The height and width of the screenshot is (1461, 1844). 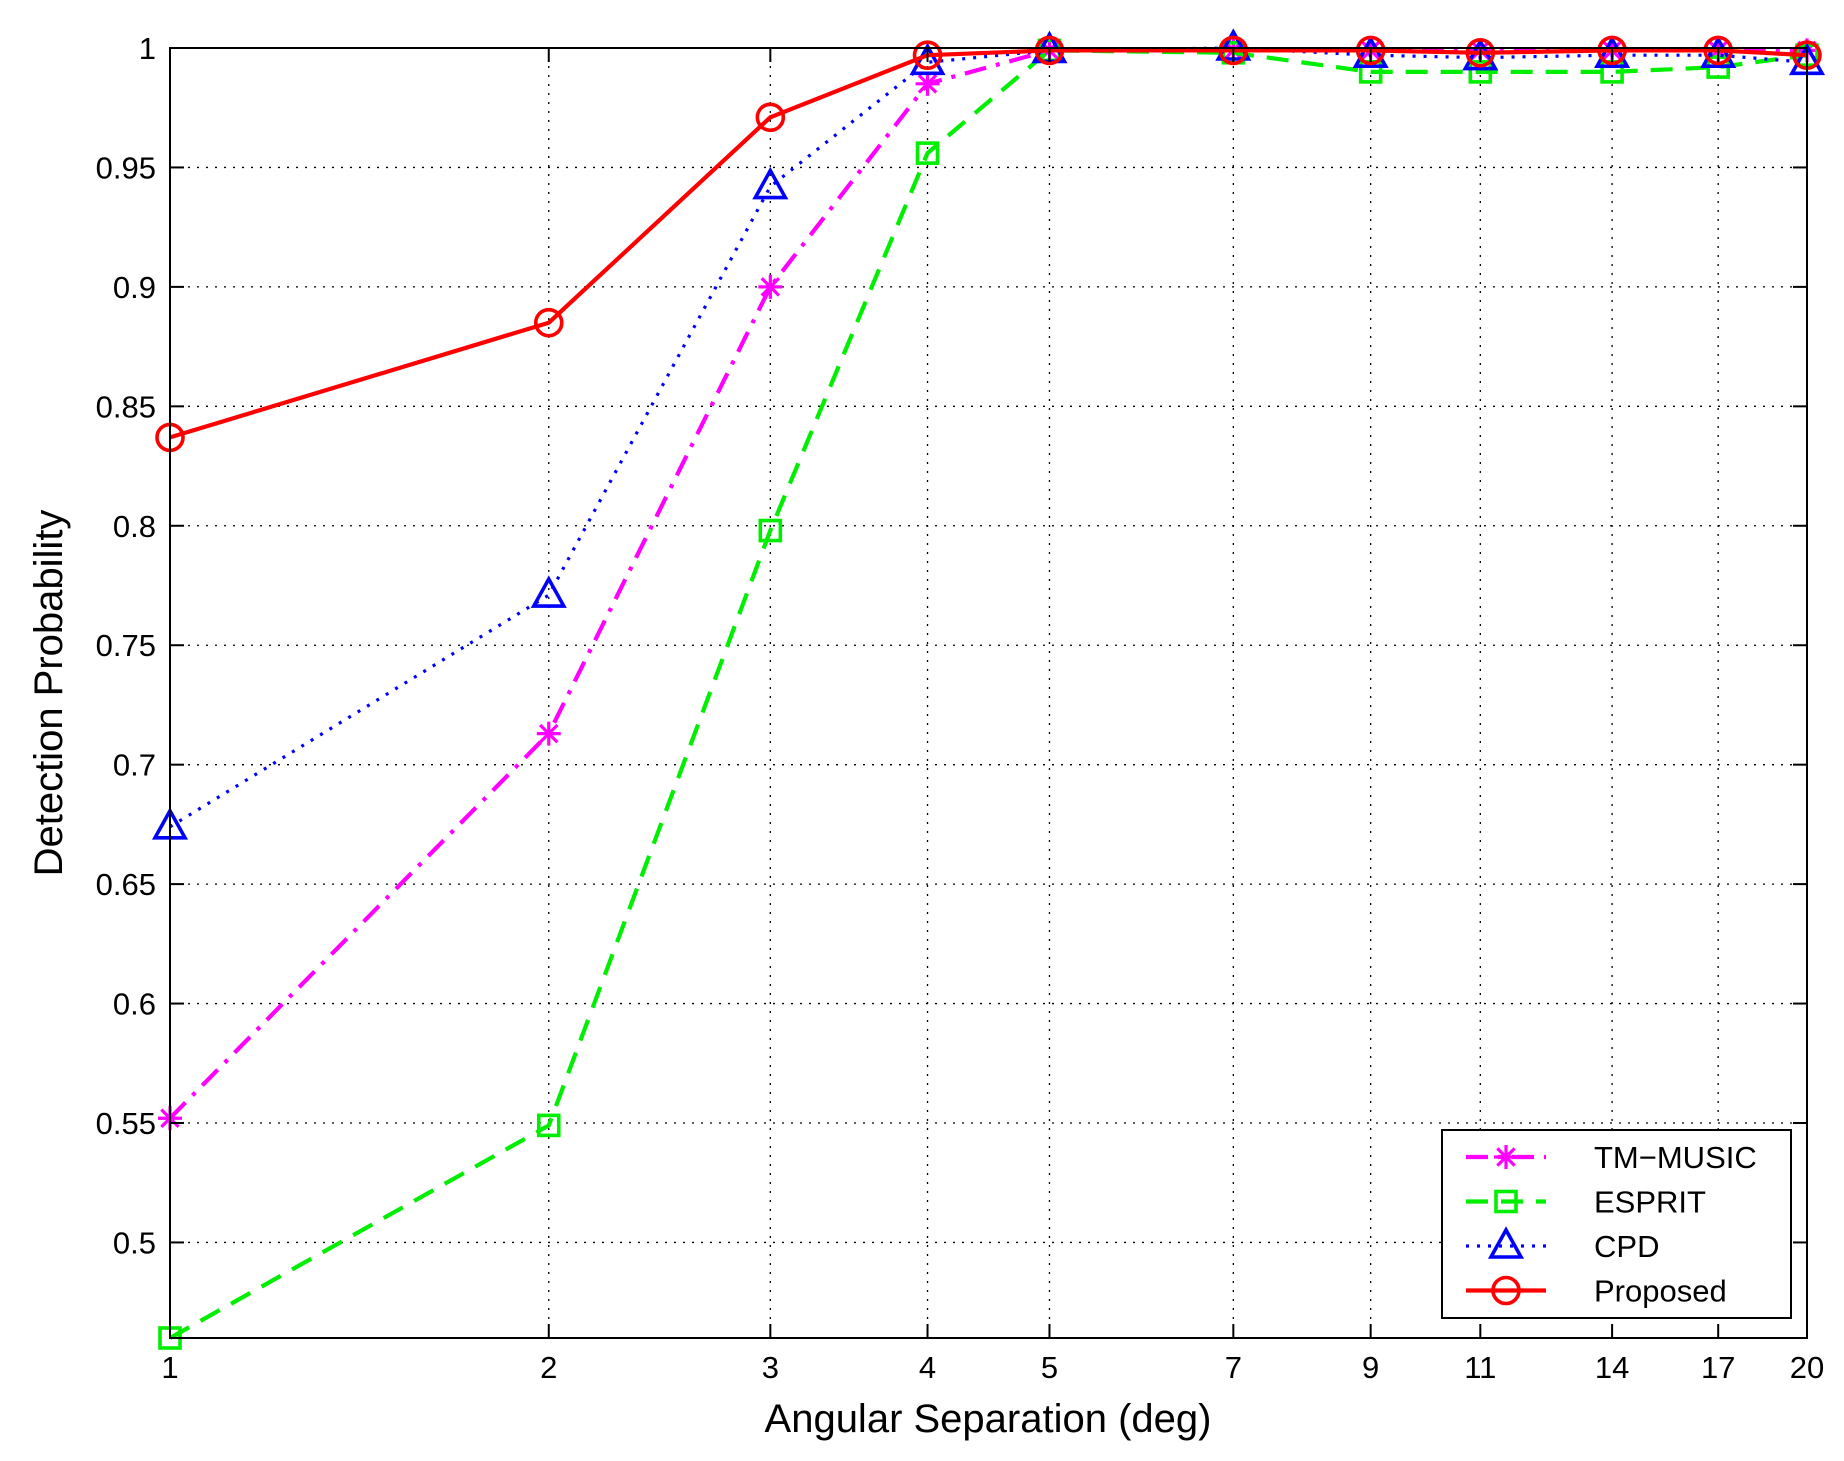 What do you see at coordinates (134, 765) in the screenshot?
I see `y-tick-label: 0.7` at bounding box center [134, 765].